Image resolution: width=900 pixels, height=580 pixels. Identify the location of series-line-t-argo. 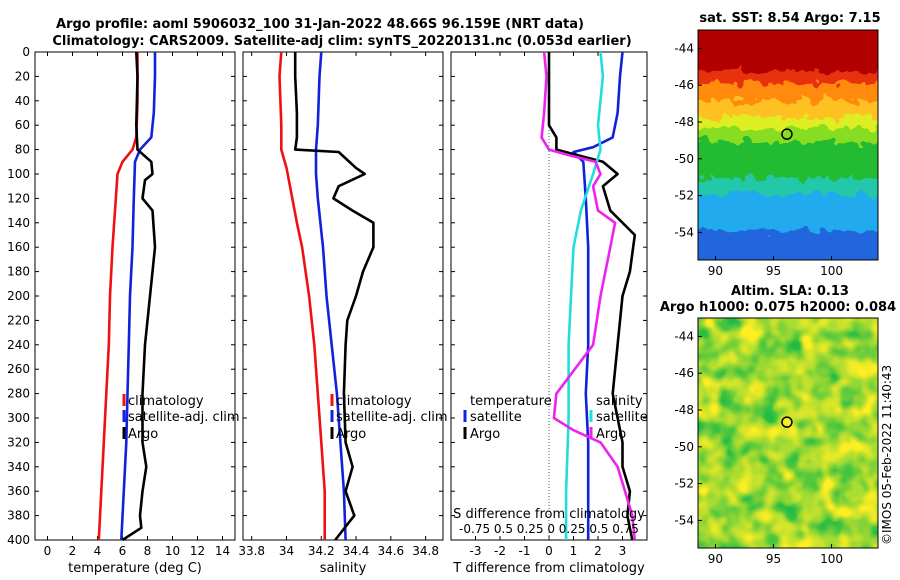
(592, 296).